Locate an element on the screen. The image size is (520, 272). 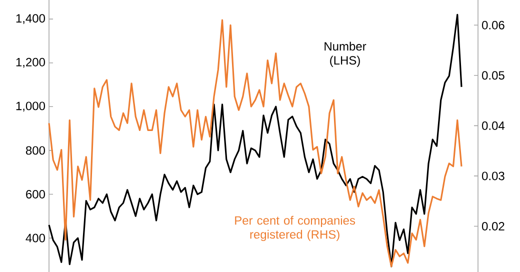
y2-tick-label: 0.05 is located at coordinates (493, 75).